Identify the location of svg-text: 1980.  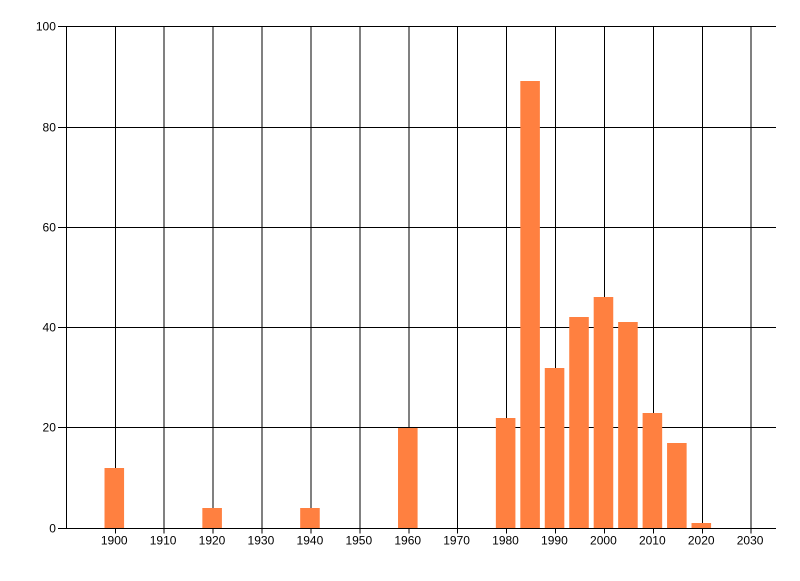
(505, 541).